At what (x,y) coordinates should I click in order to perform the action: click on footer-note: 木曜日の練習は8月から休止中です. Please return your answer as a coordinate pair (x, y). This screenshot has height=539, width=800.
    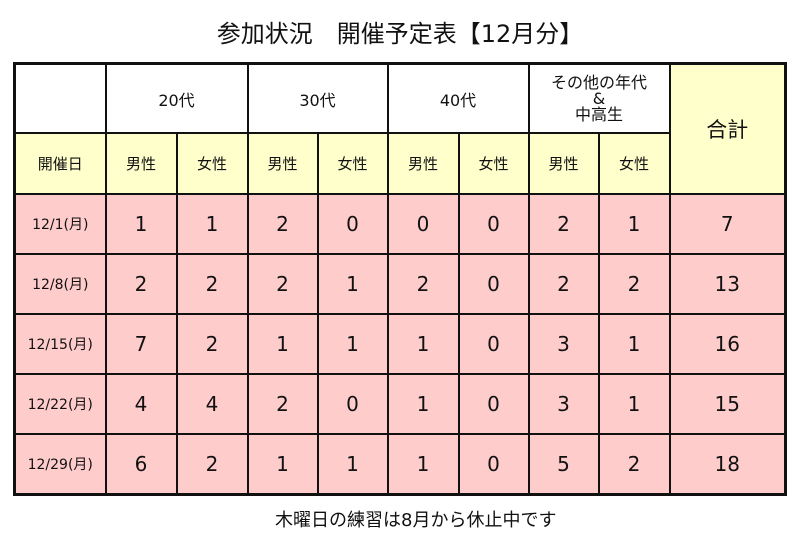
    Looking at the image, I should click on (416, 520).